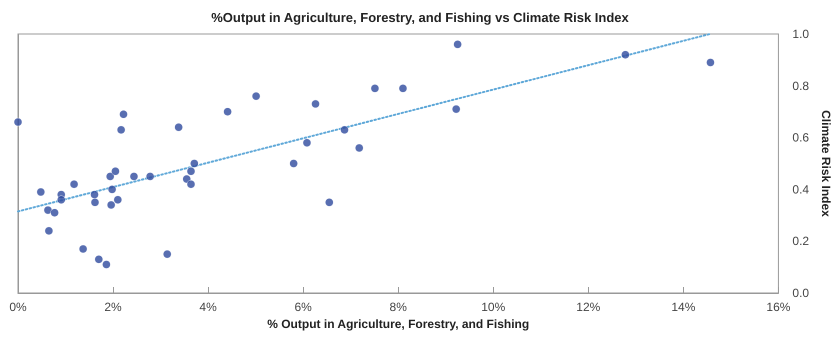 Image resolution: width=840 pixels, height=342 pixels. Describe the element at coordinates (399, 307) in the screenshot. I see `x-tick-label: 8%` at that location.